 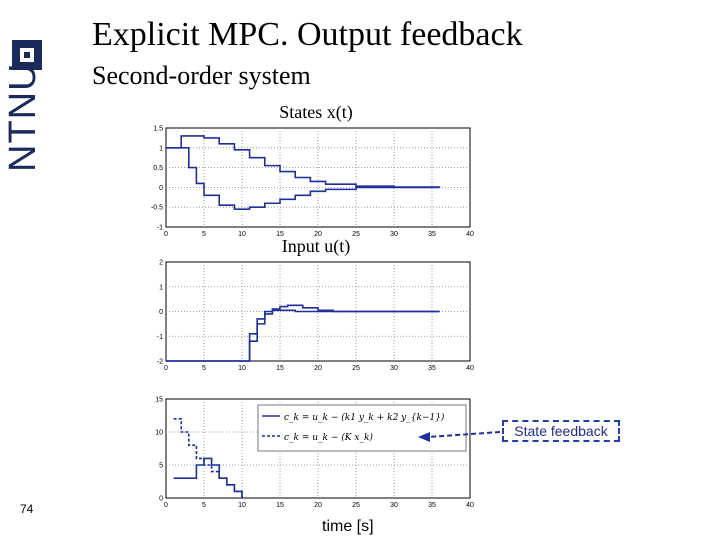 What do you see at coordinates (27, 55) in the screenshot?
I see `ntnu-logo-icon` at bounding box center [27, 55].